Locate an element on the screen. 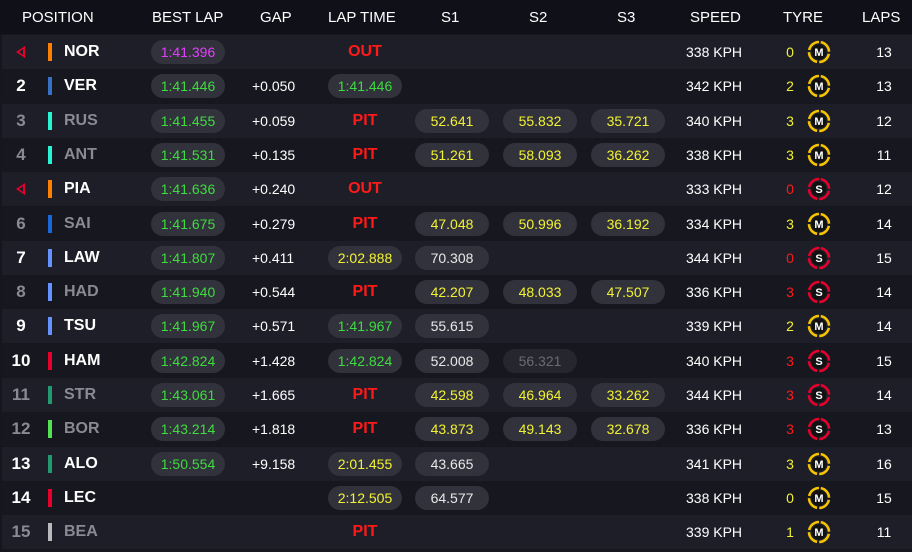 Image resolution: width=912 pixels, height=552 pixels. header-laps: LAPS is located at coordinates (881, 17).